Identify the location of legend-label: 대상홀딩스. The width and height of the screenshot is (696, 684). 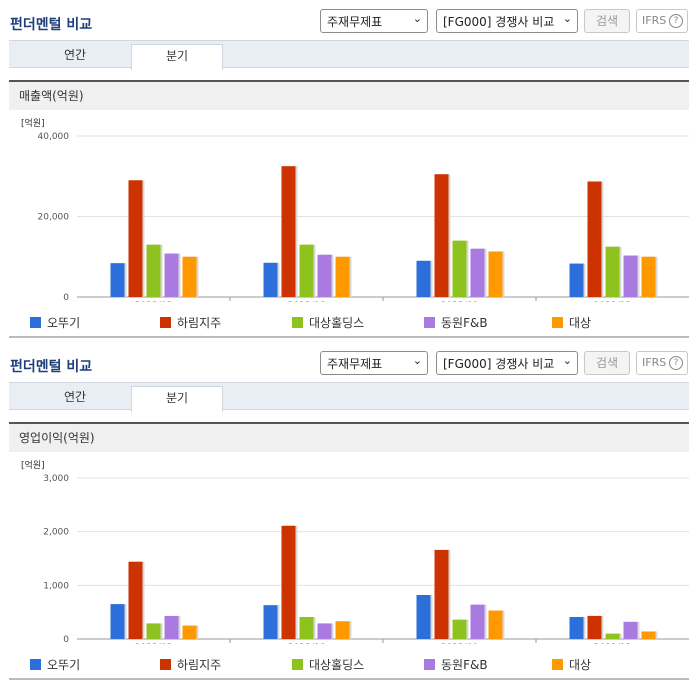
(337, 665).